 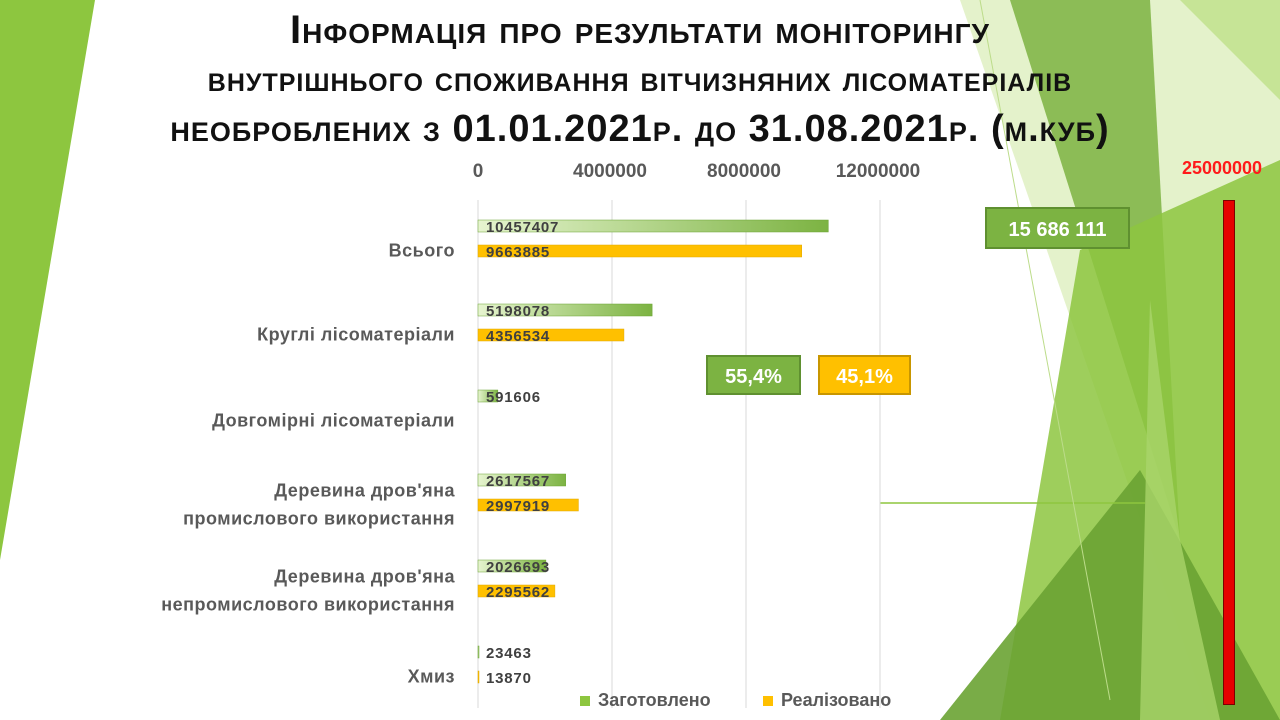 What do you see at coordinates (878, 171) in the screenshot?
I see `x-tick-label: 12000000` at bounding box center [878, 171].